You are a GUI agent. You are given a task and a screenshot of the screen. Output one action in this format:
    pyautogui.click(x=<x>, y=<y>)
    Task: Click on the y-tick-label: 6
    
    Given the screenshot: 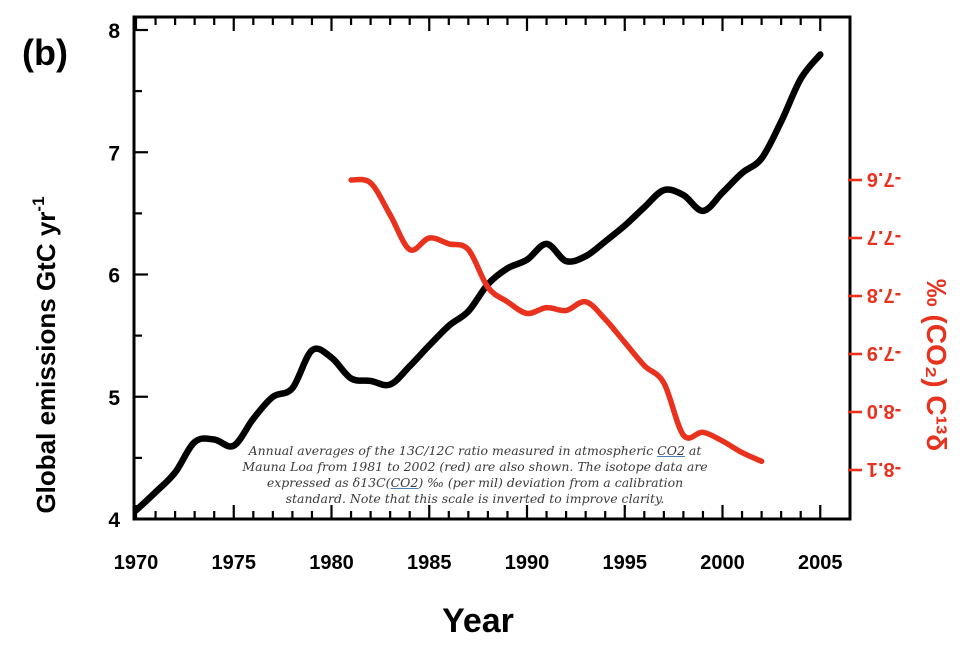 What is the action you would take?
    pyautogui.click(x=114, y=276)
    